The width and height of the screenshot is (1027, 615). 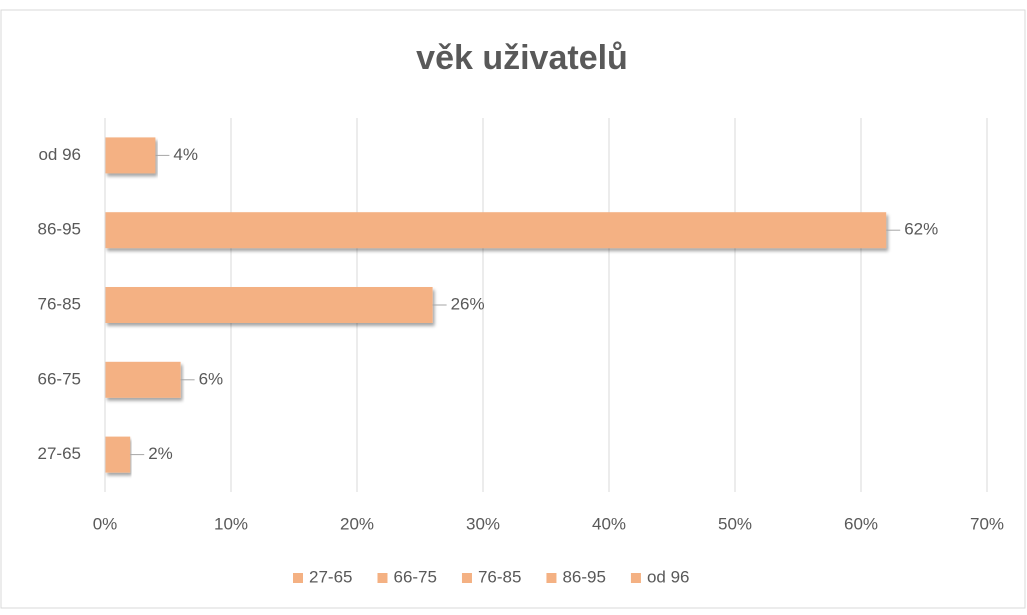 What do you see at coordinates (211, 378) in the screenshot?
I see `data-label: 6%` at bounding box center [211, 378].